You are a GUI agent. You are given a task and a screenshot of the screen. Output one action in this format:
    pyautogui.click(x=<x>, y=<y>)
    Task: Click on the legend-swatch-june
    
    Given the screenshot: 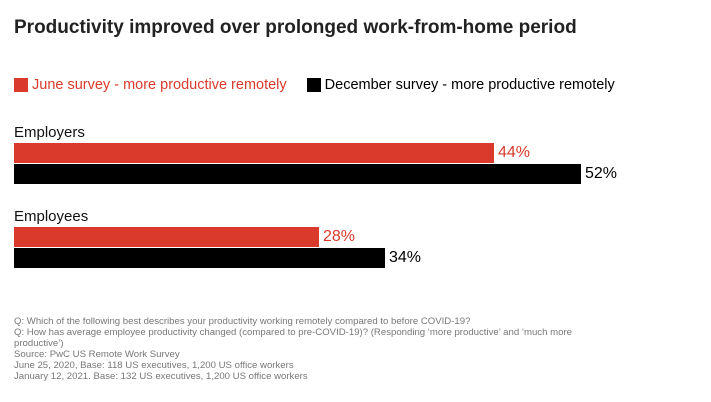 What is the action you would take?
    pyautogui.click(x=21, y=85)
    